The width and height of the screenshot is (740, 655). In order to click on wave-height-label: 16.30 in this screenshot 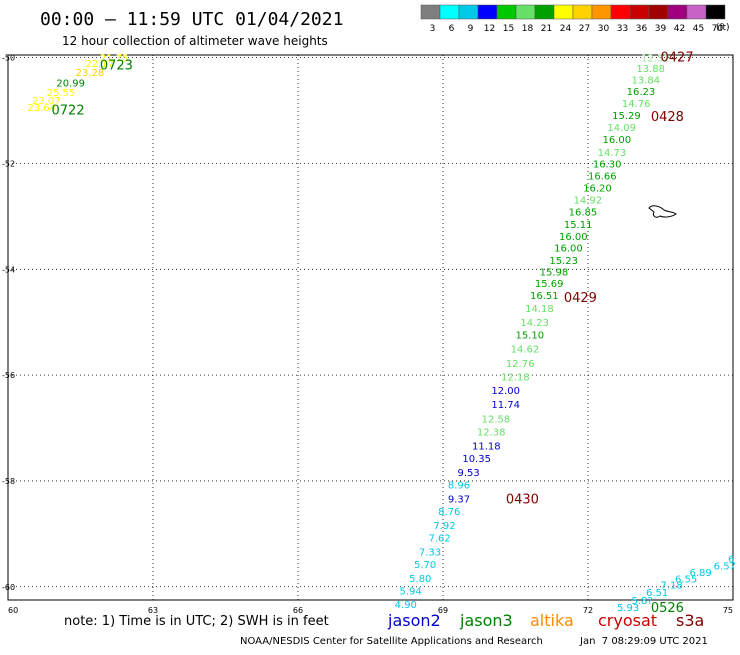, I will do `click(607, 164)`.